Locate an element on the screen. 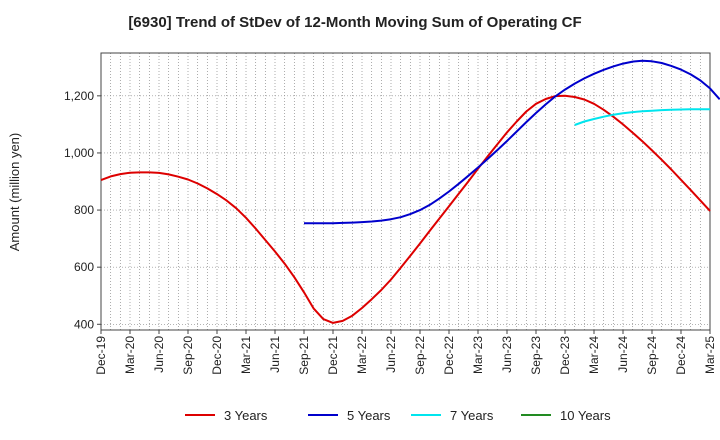  x-tick-label: Jun-22 is located at coordinates (391, 354).